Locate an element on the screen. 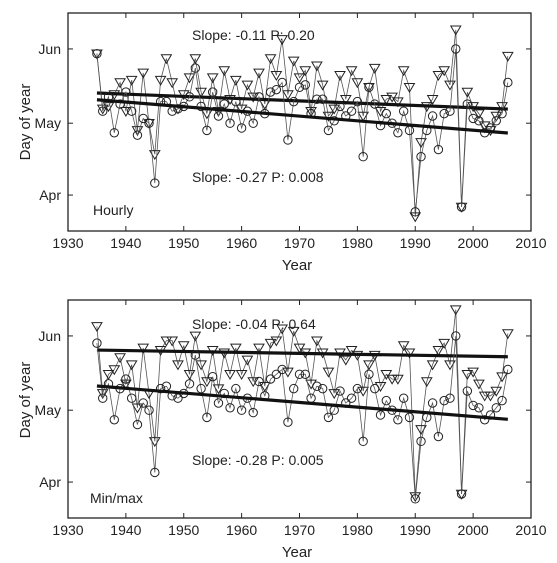 The image size is (557, 563). point-hourly-circle-2000 is located at coordinates (473, 118).